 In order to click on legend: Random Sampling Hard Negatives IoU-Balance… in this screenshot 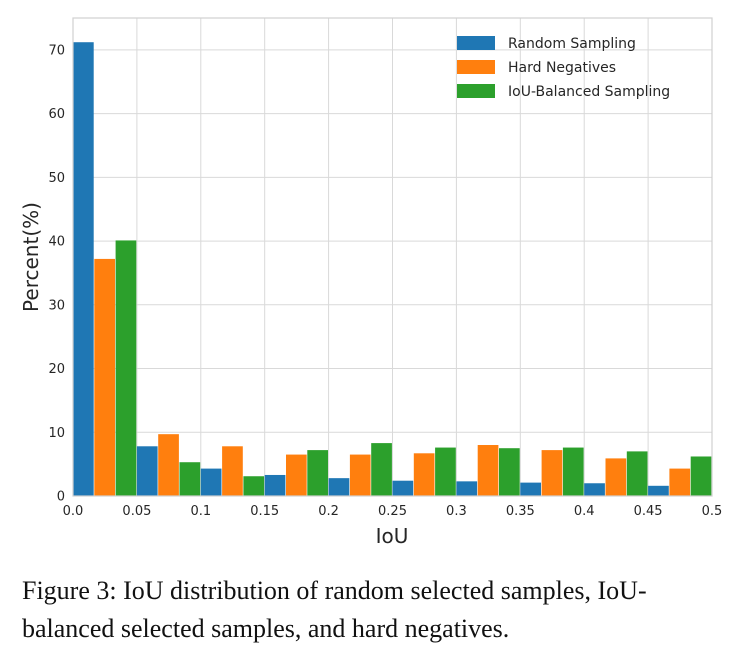, I will do `click(563, 68)`.